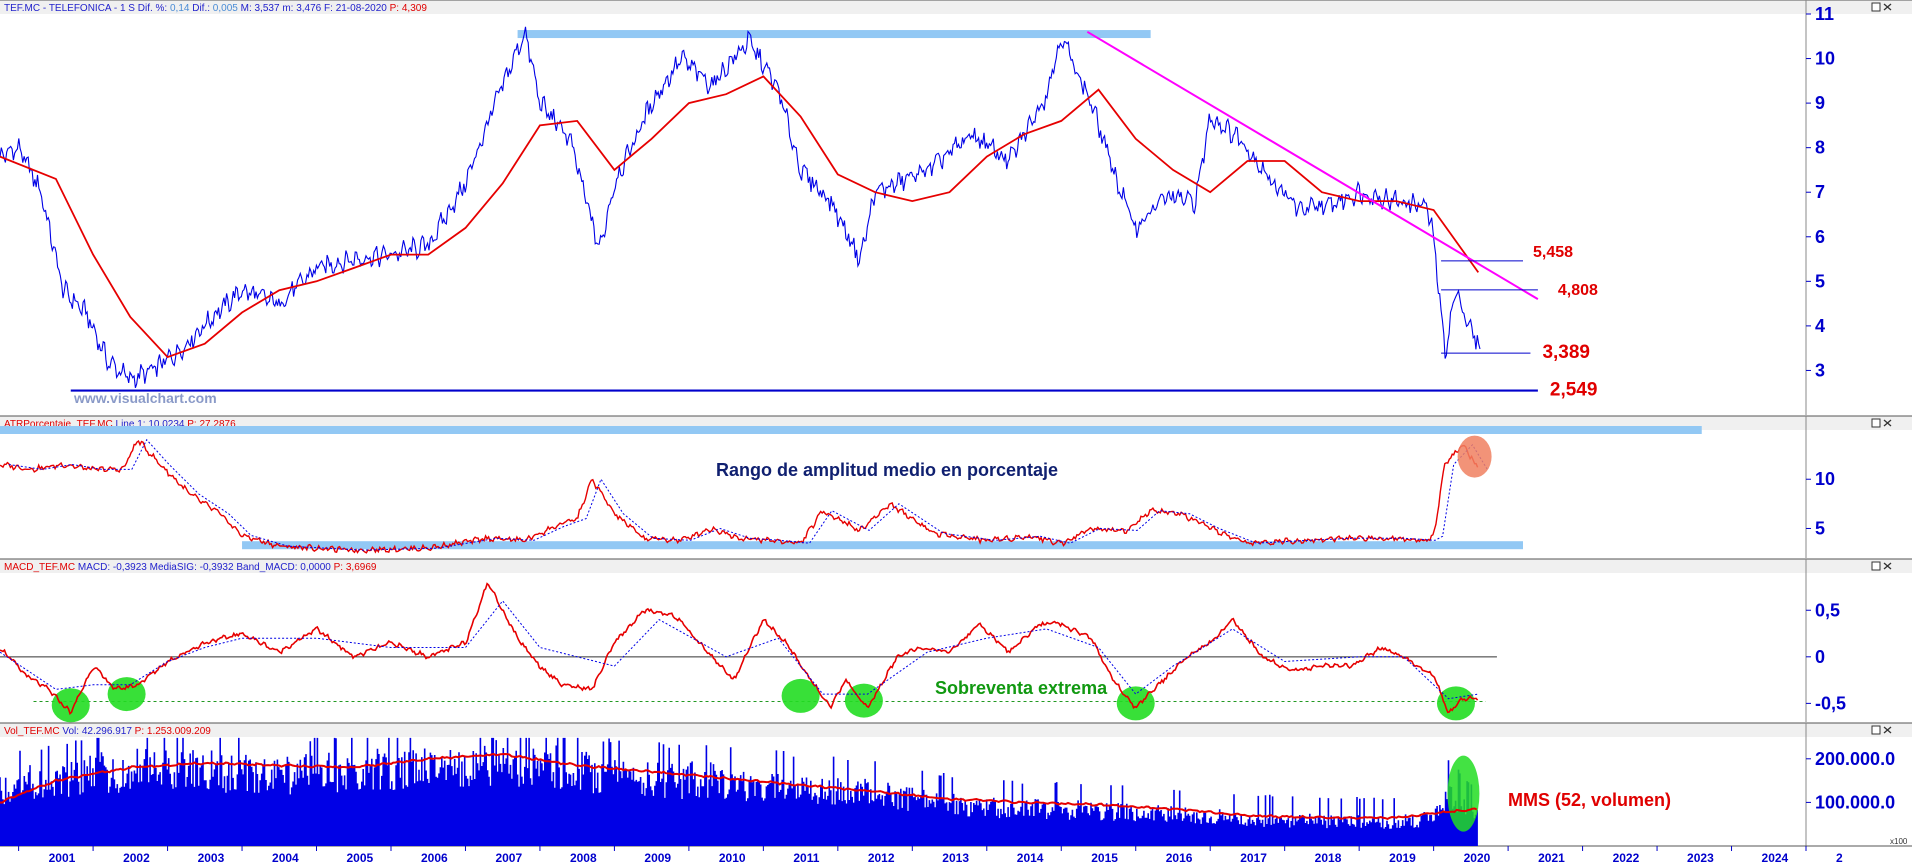 This screenshot has width=1912, height=867. Describe the element at coordinates (583, 858) in the screenshot. I see `x-tick-label: 2008` at that location.